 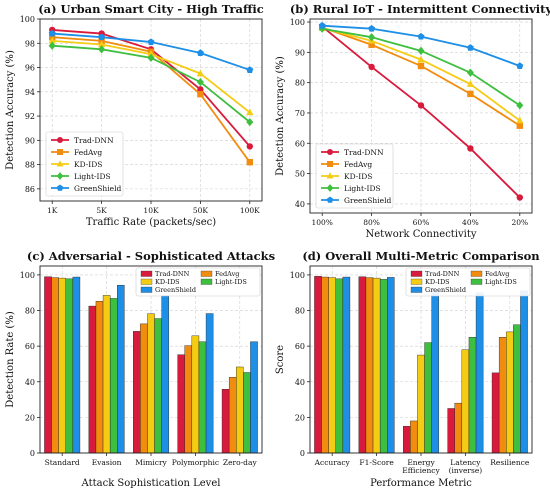 I want to click on x-tick-label: 1K, so click(x=52, y=210).